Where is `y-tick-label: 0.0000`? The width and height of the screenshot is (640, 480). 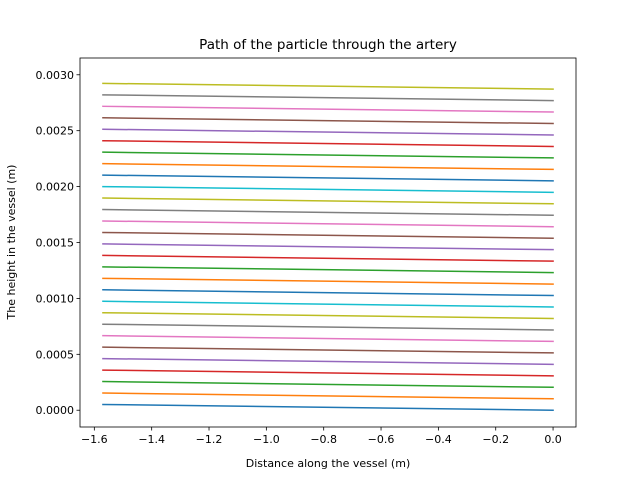
y-tick-label: 0.0000 is located at coordinates (55, 410).